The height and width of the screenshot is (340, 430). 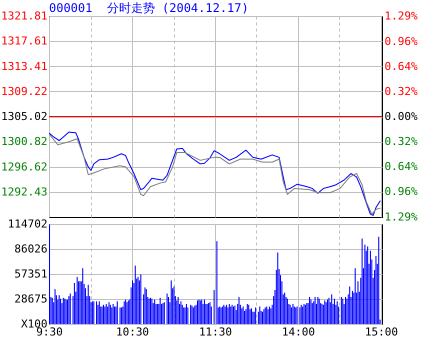 I want to click on y-tick-label: 1296.62, so click(x=24, y=167).